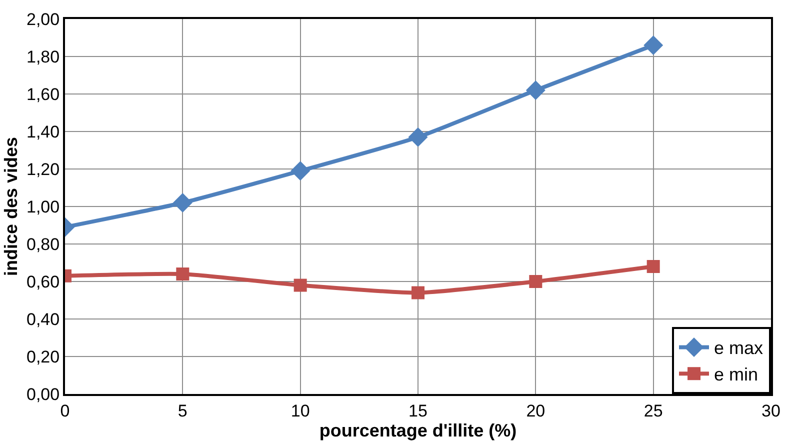 Image resolution: width=790 pixels, height=445 pixels. What do you see at coordinates (418, 410) in the screenshot?
I see `x-tick-label: 15` at bounding box center [418, 410].